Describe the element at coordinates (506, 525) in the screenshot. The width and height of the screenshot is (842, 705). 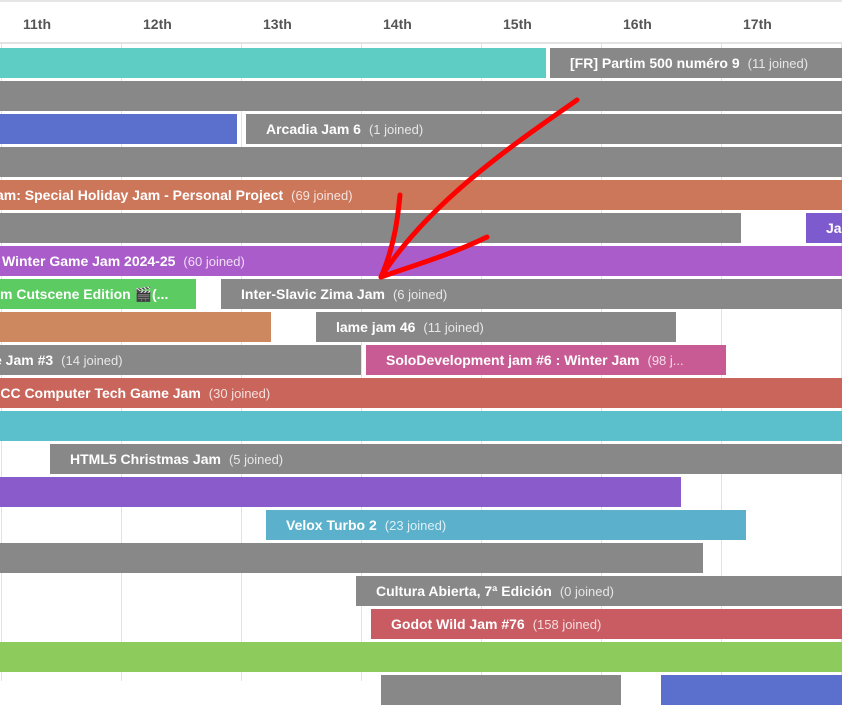
I see `jam-bar: Velox Turbo 2 (23 joined)` at that location.